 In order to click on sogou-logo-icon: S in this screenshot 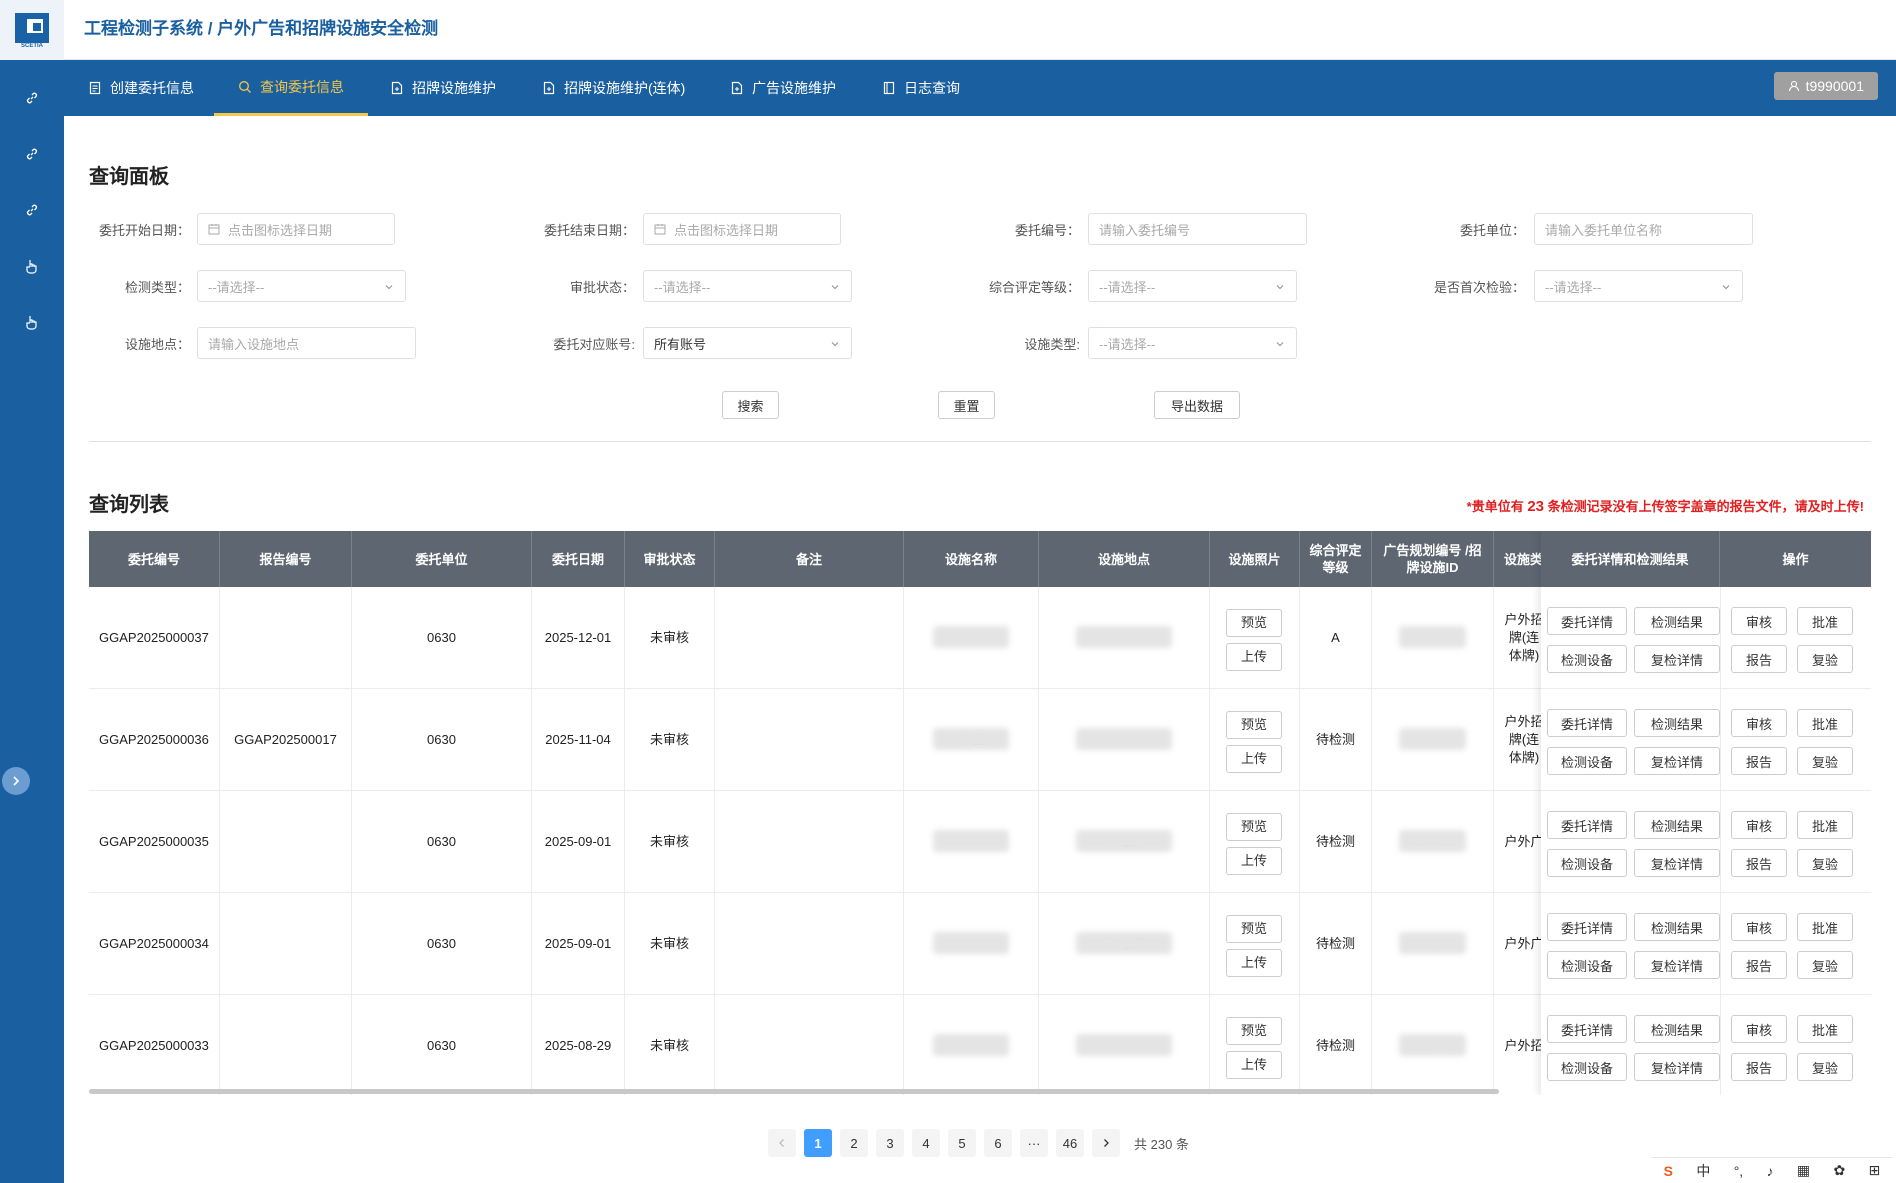, I will do `click(1668, 1170)`.